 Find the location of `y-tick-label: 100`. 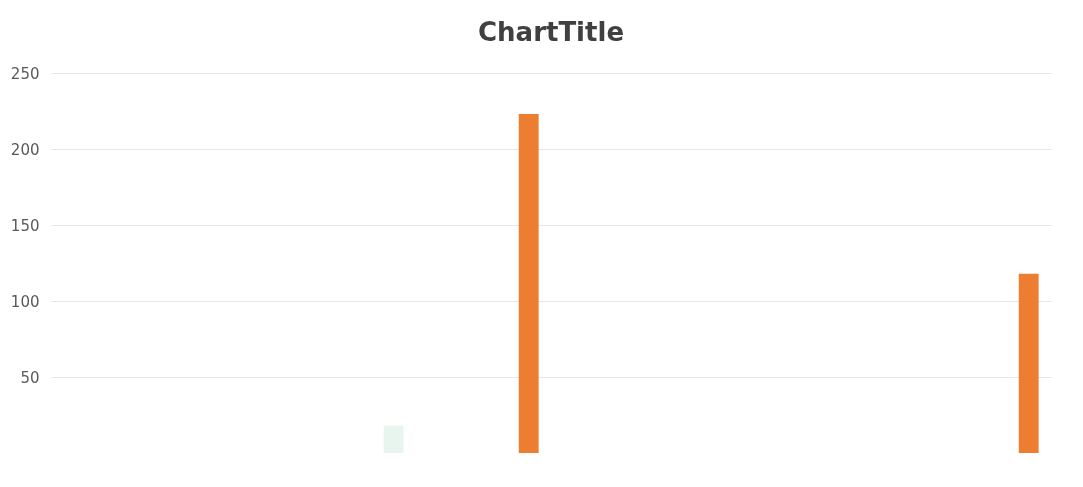

y-tick-label: 100 is located at coordinates (25, 301).